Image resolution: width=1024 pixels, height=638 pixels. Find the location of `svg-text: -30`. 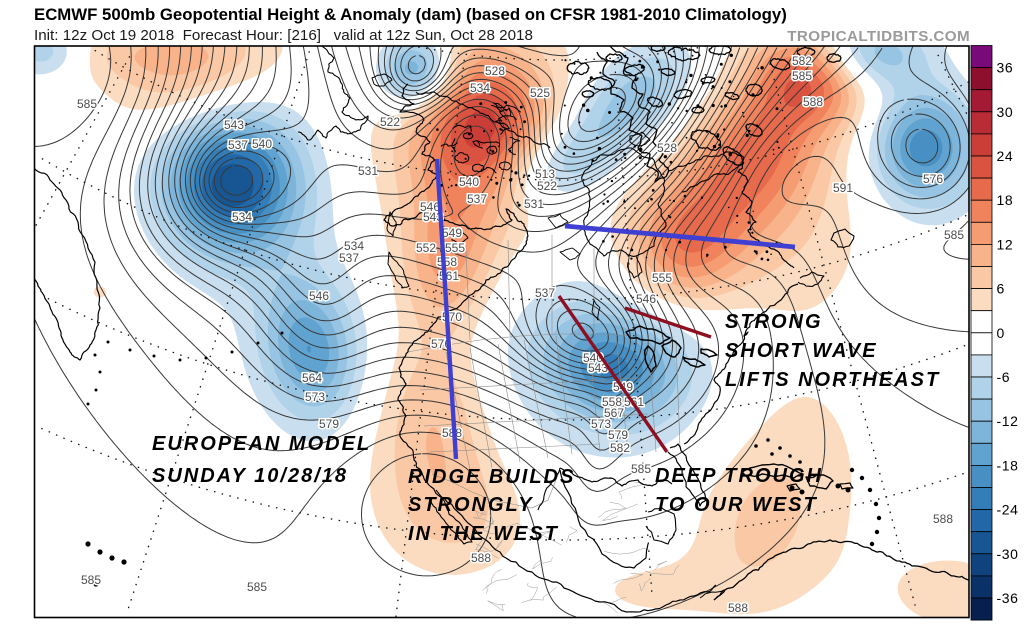

svg-text: -30 is located at coordinates (1008, 554).